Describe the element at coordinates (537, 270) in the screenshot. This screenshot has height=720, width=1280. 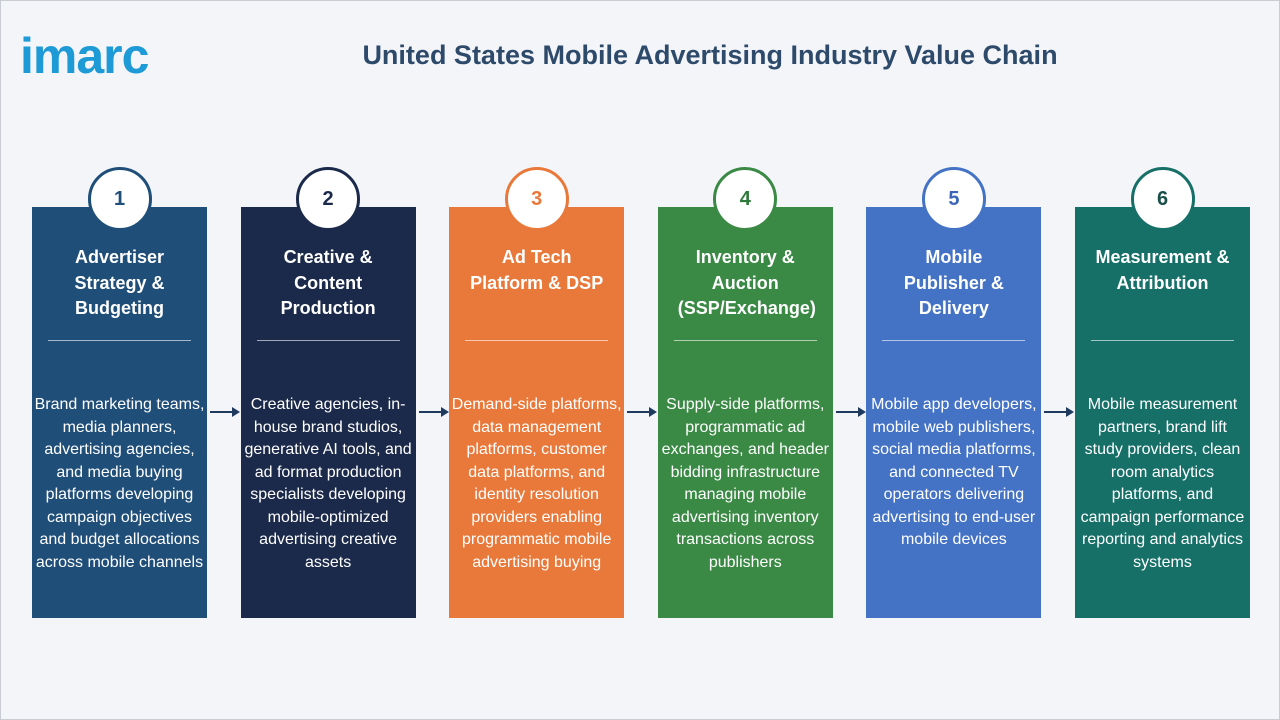
I see `step-title: Ad Tech Platform & DSP` at that location.